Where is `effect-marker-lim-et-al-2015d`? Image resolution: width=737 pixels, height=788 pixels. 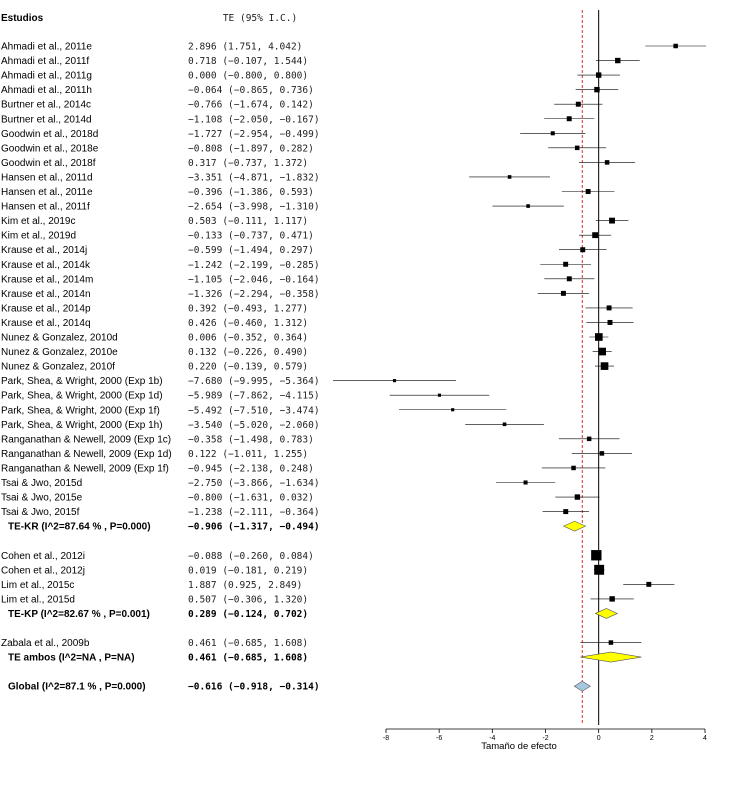
effect-marker-lim-et-al-2015d is located at coordinates (612, 599).